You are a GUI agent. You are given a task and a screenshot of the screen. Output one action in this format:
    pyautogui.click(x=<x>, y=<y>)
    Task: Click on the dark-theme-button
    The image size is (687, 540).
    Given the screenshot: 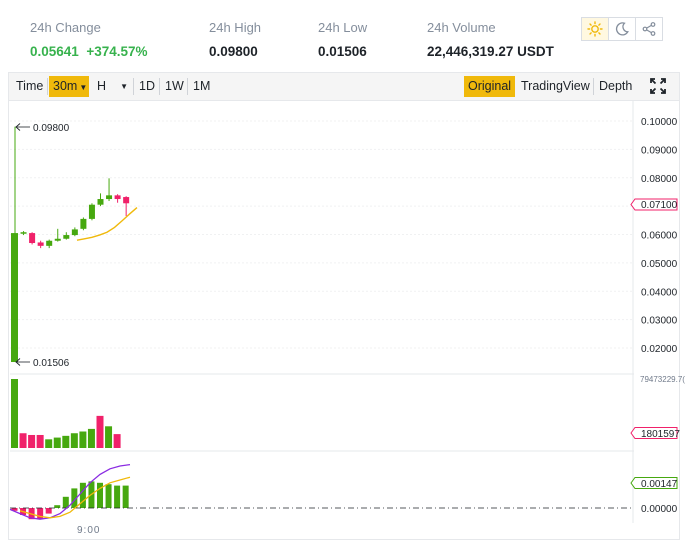 What is the action you would take?
    pyautogui.click(x=622, y=29)
    